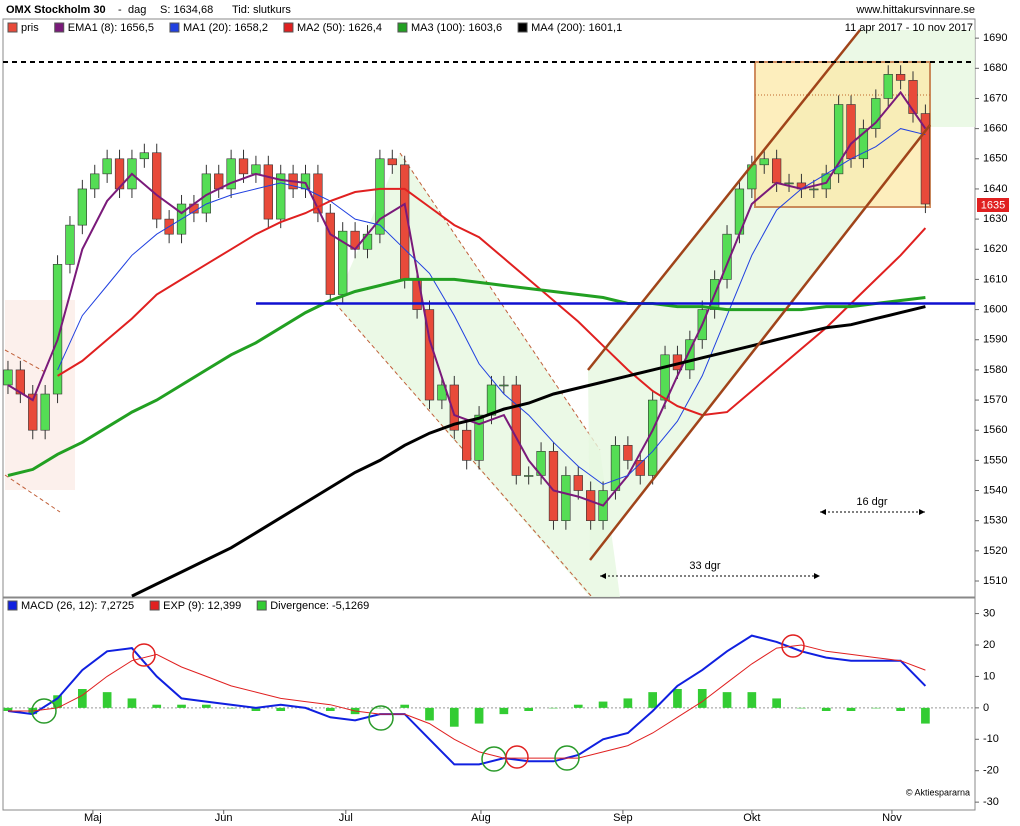 The width and height of the screenshot is (1020, 826). Describe the element at coordinates (418, 703) in the screenshot. I see `circles` at that location.